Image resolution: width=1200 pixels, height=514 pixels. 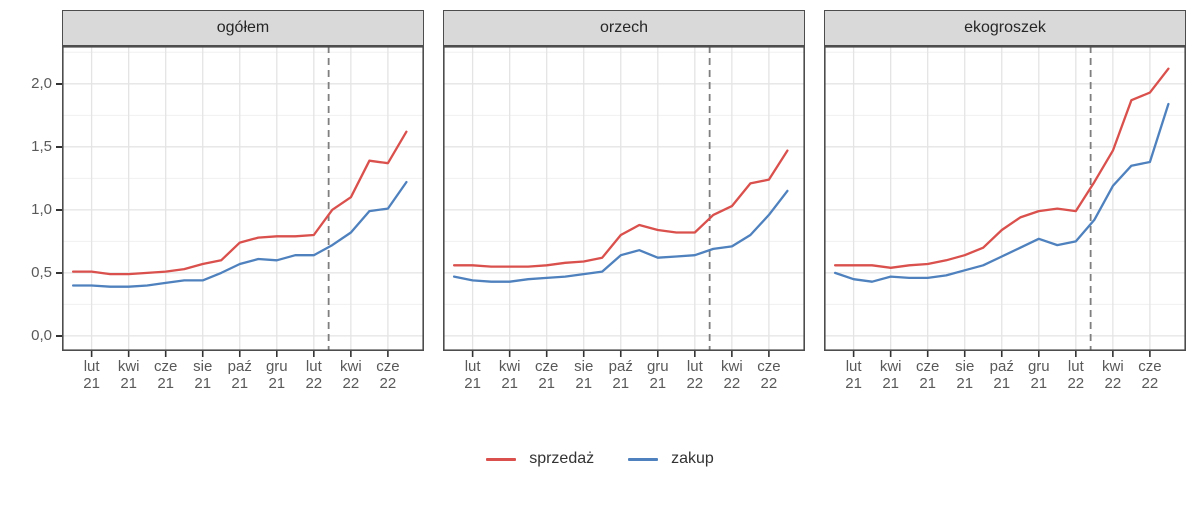 What do you see at coordinates (41, 209) in the screenshot?
I see `y-tick-label: 1,0` at bounding box center [41, 209].